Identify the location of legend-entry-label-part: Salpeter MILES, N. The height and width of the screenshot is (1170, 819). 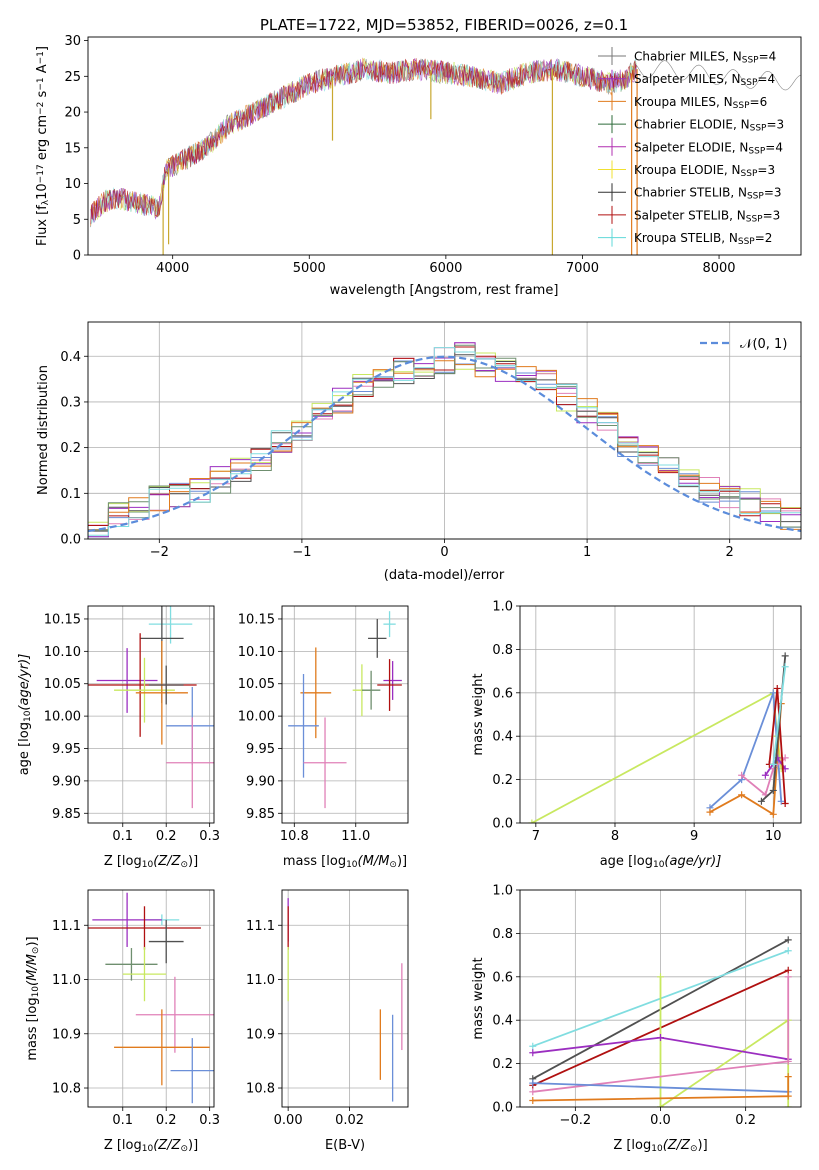
(687, 79).